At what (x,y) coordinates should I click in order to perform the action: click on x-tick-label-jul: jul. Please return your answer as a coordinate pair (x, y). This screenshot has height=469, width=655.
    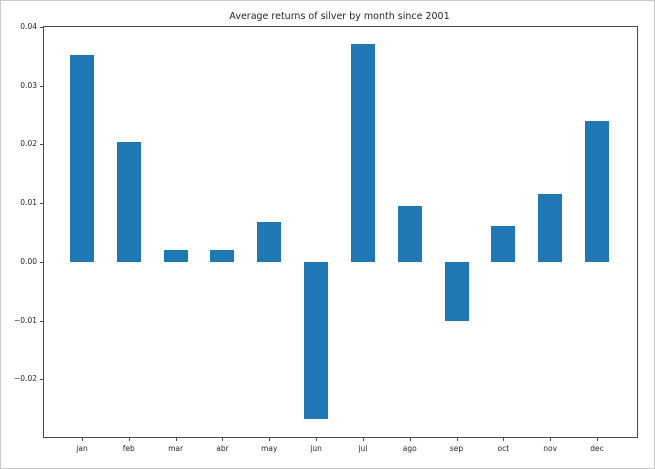
    Looking at the image, I should click on (363, 448).